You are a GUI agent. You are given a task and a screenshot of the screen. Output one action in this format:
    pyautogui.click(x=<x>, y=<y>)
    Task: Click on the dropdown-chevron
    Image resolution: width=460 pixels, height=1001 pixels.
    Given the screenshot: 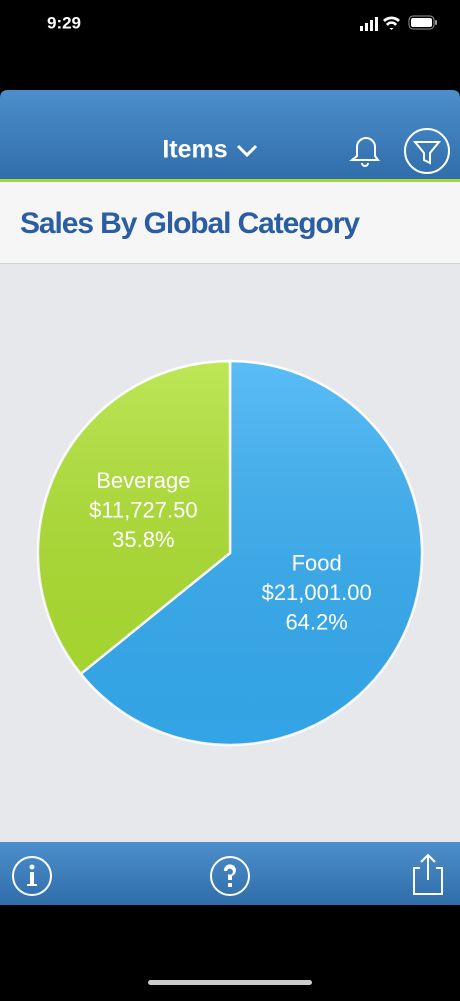 What is the action you would take?
    pyautogui.click(x=247, y=151)
    